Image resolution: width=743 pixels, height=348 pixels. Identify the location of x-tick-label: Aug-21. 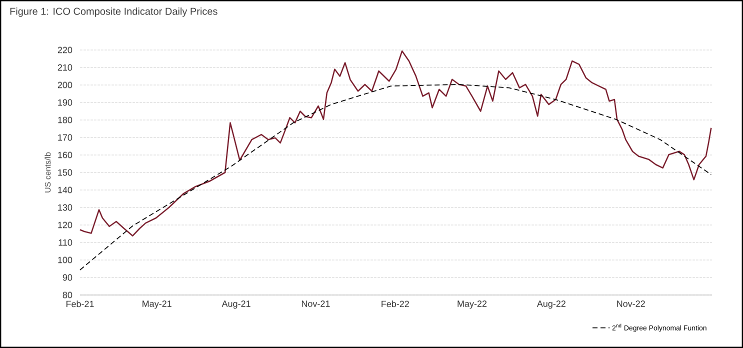
(236, 304).